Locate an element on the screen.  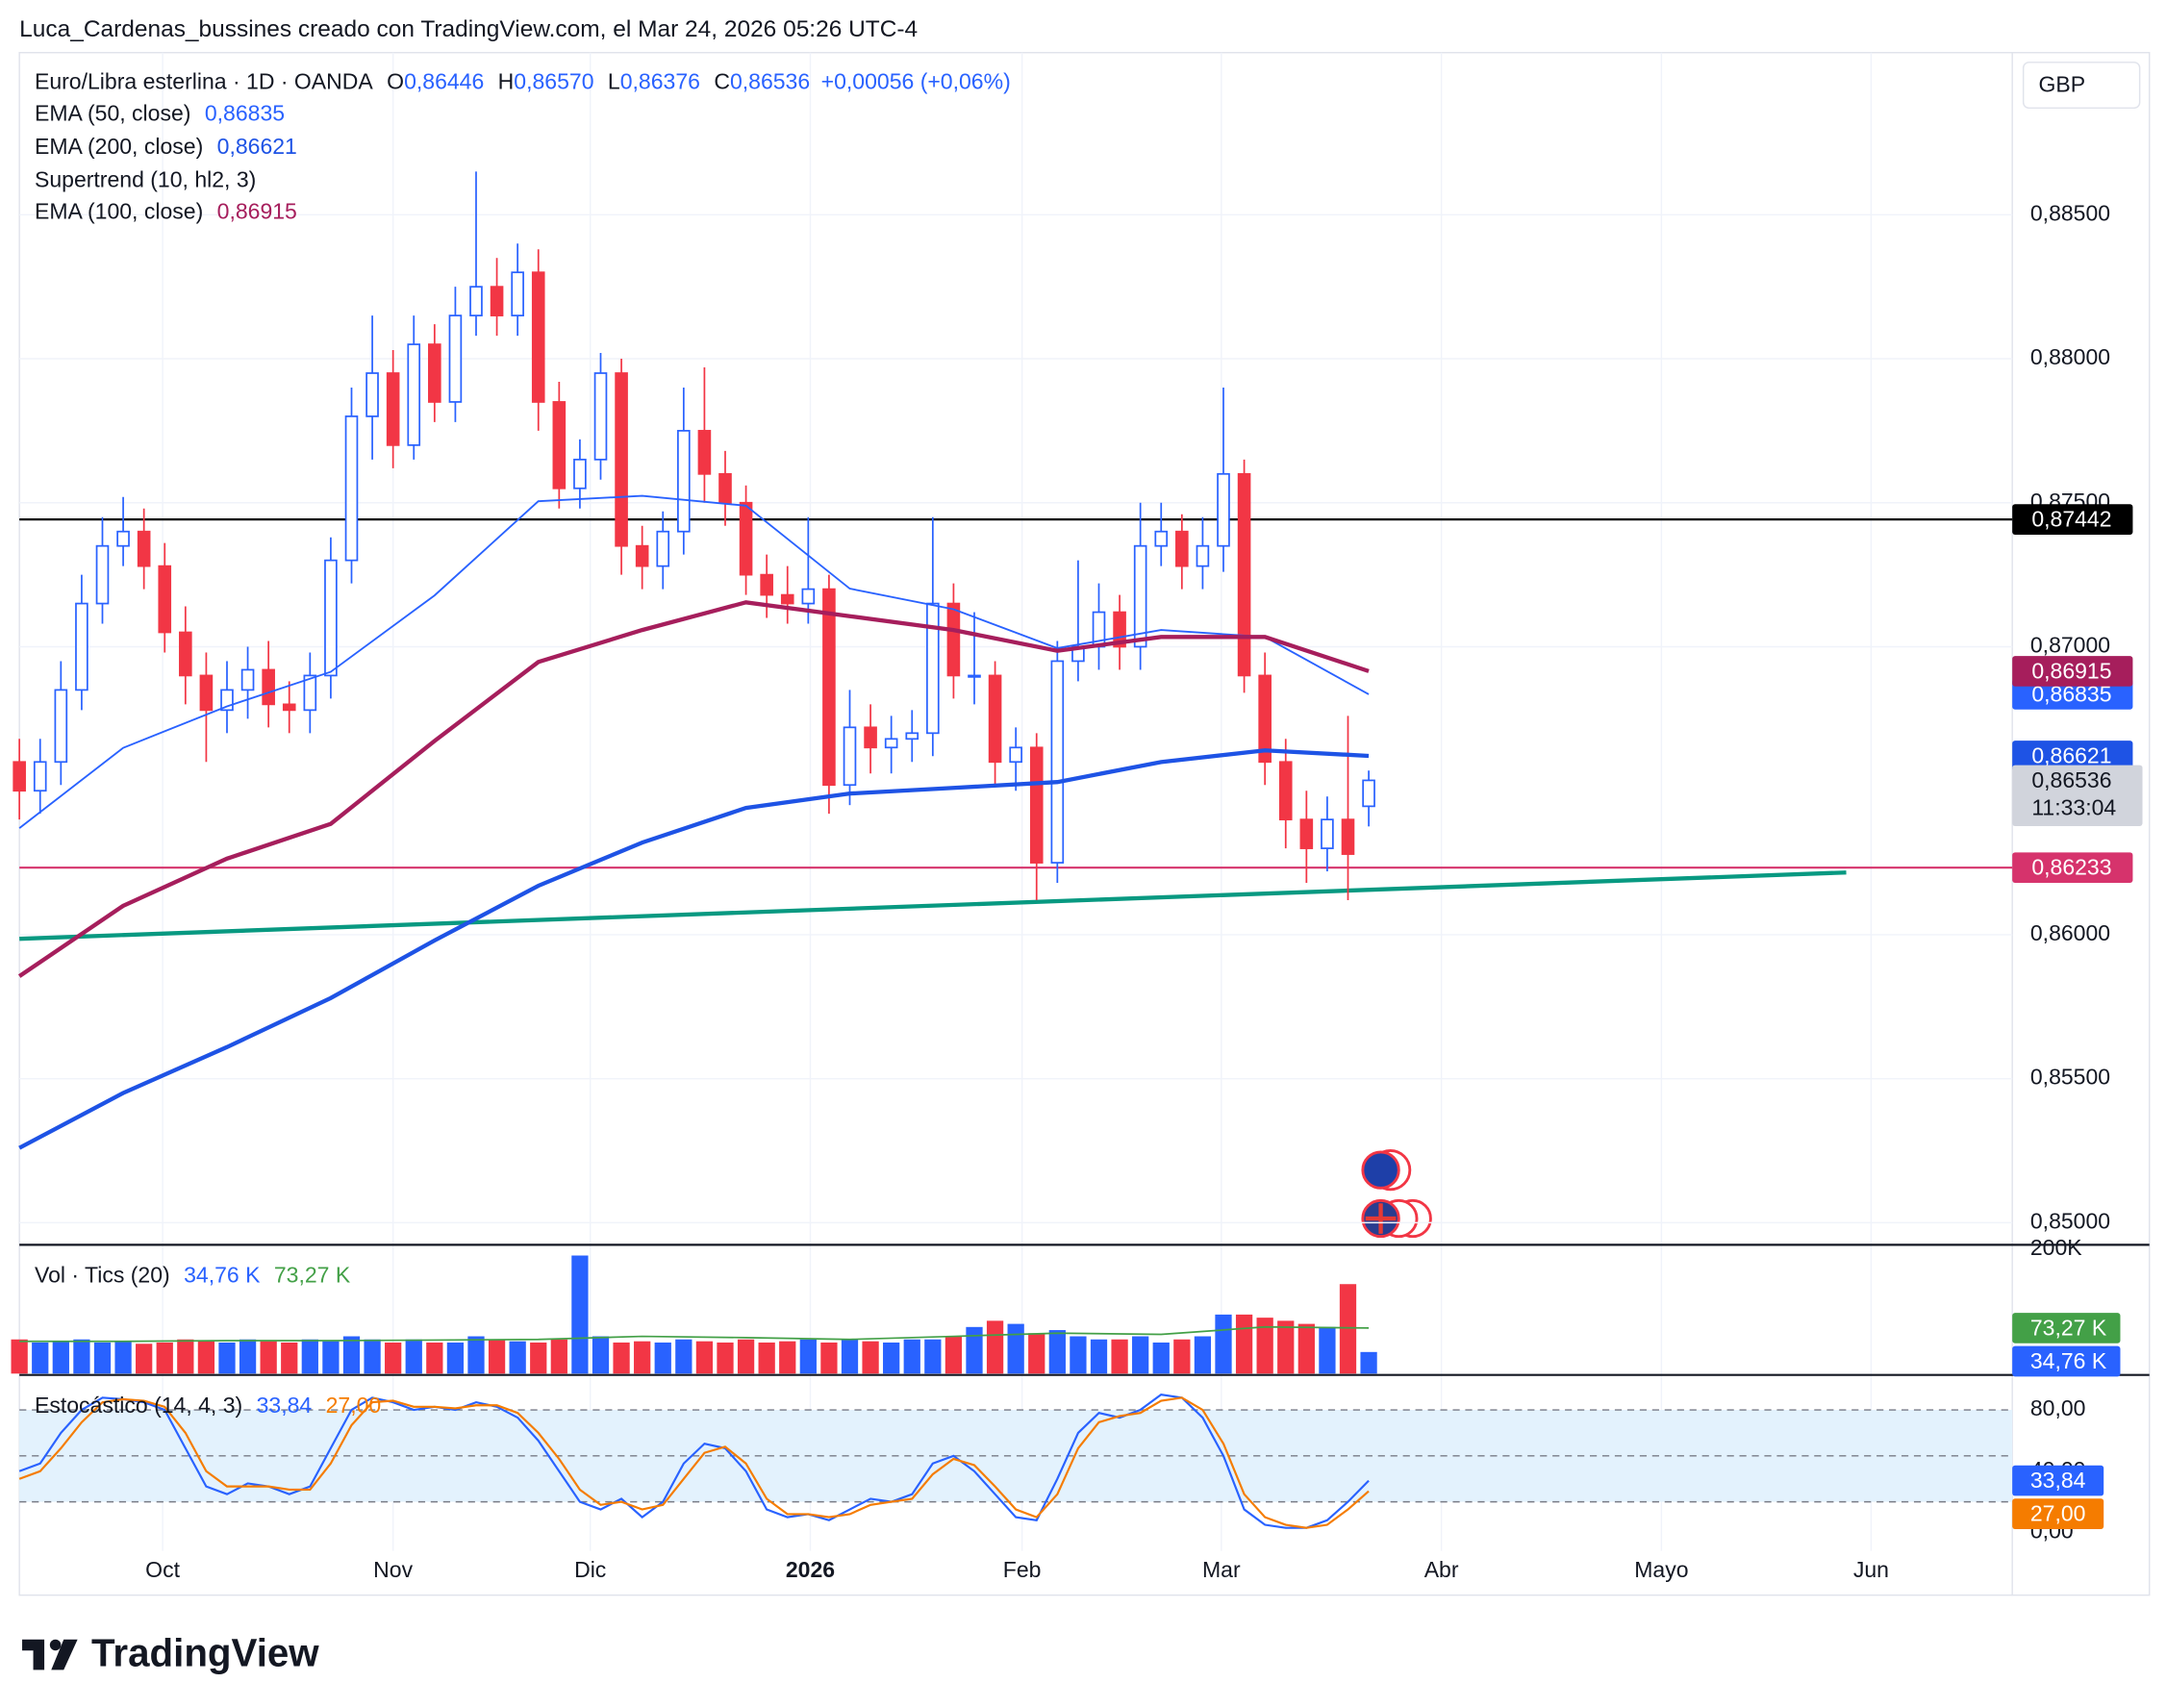
stoch-band is located at coordinates (1016, 1456).